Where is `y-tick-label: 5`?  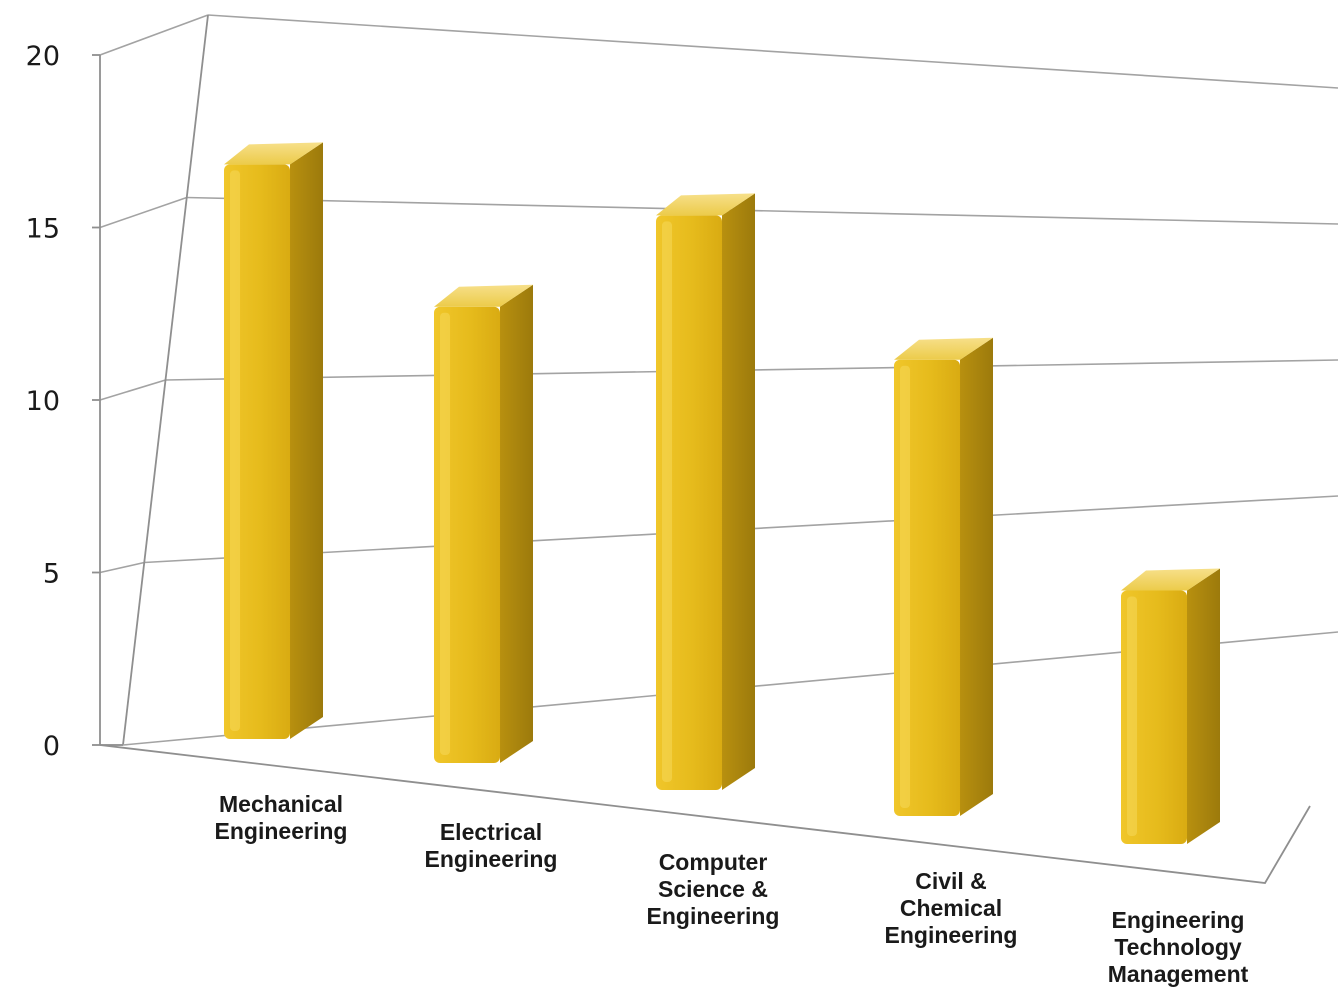
y-tick-label: 5 is located at coordinates (51, 574).